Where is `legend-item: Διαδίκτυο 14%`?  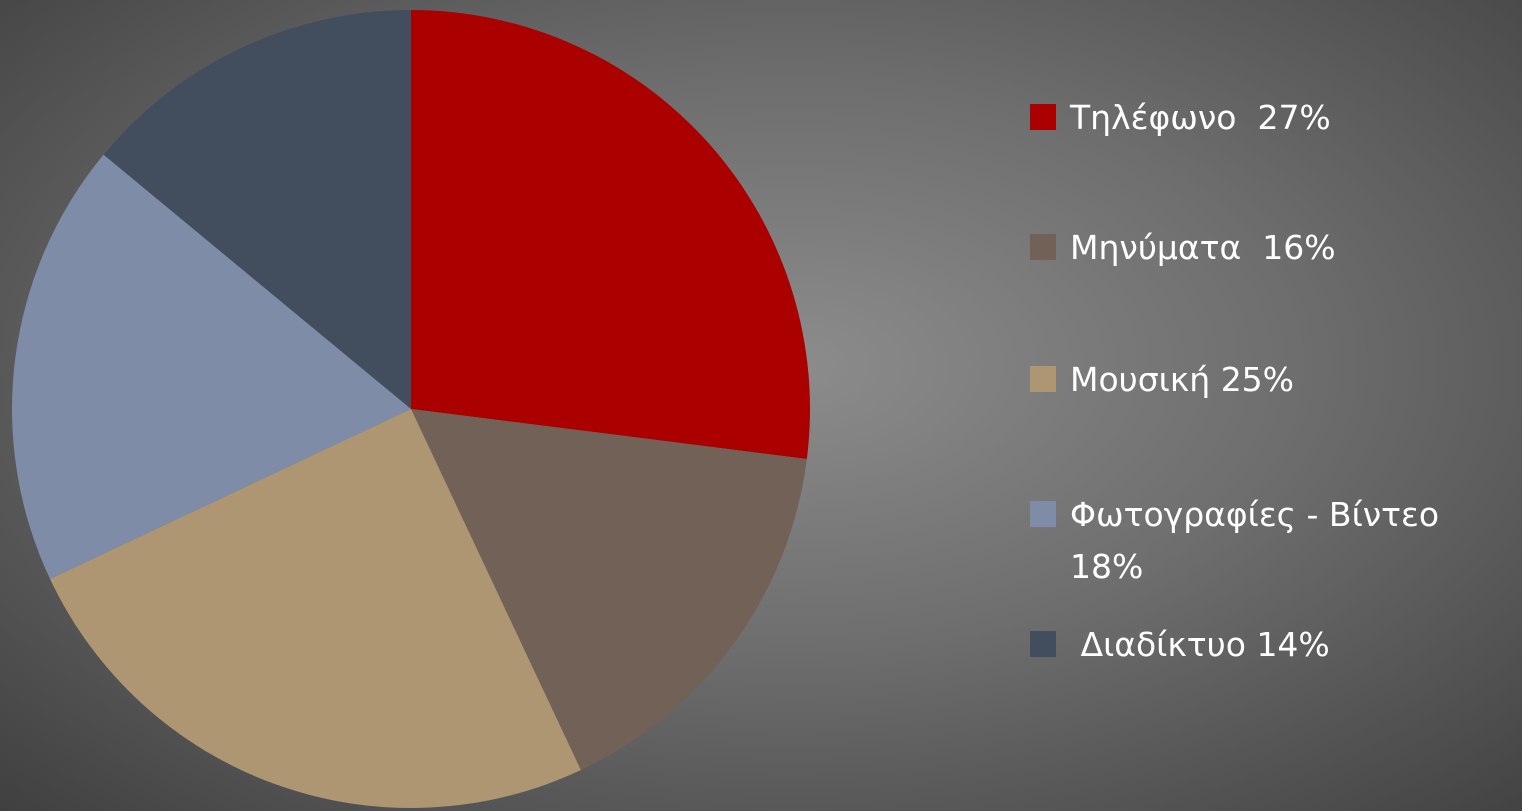
legend-item: Διαδίκτυο 14% is located at coordinates (1270, 645).